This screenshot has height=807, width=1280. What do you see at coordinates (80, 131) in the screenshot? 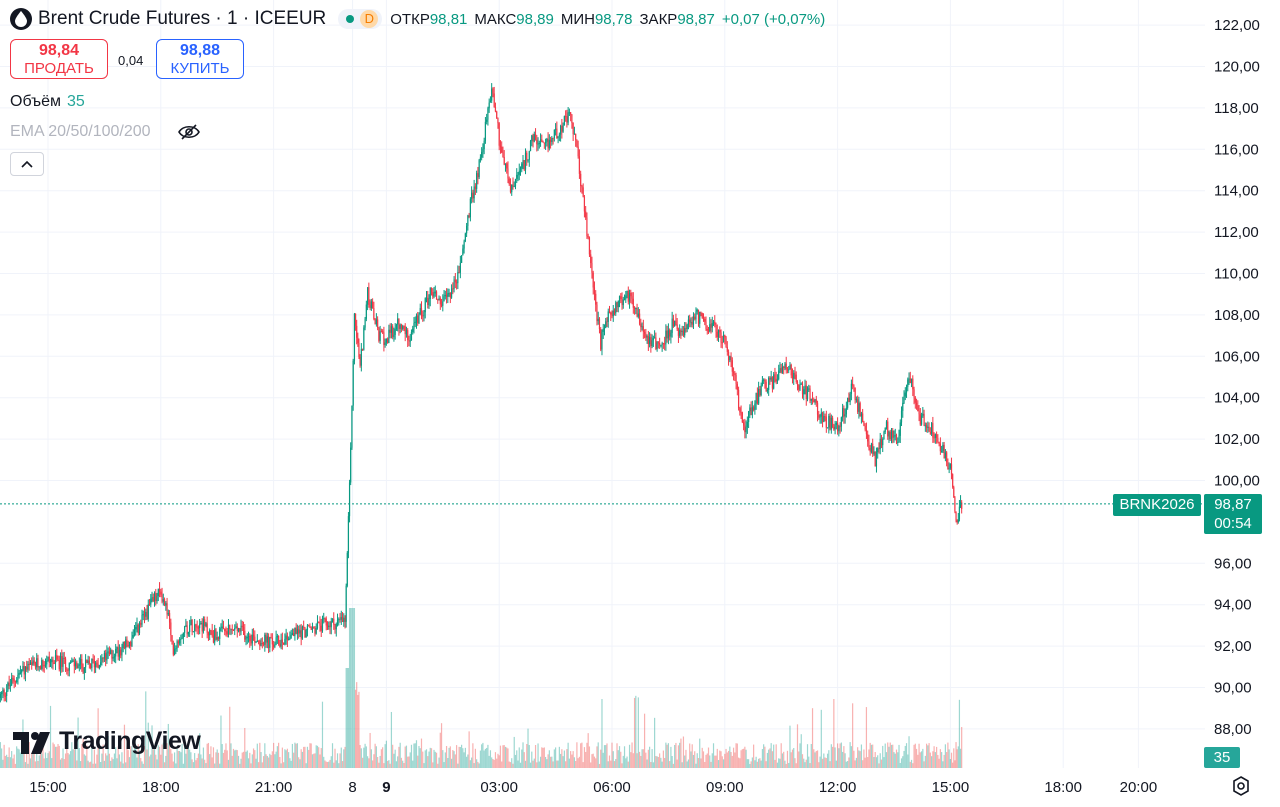
I see `ema-indicator-legend: EMA 20/50/100/200` at bounding box center [80, 131].